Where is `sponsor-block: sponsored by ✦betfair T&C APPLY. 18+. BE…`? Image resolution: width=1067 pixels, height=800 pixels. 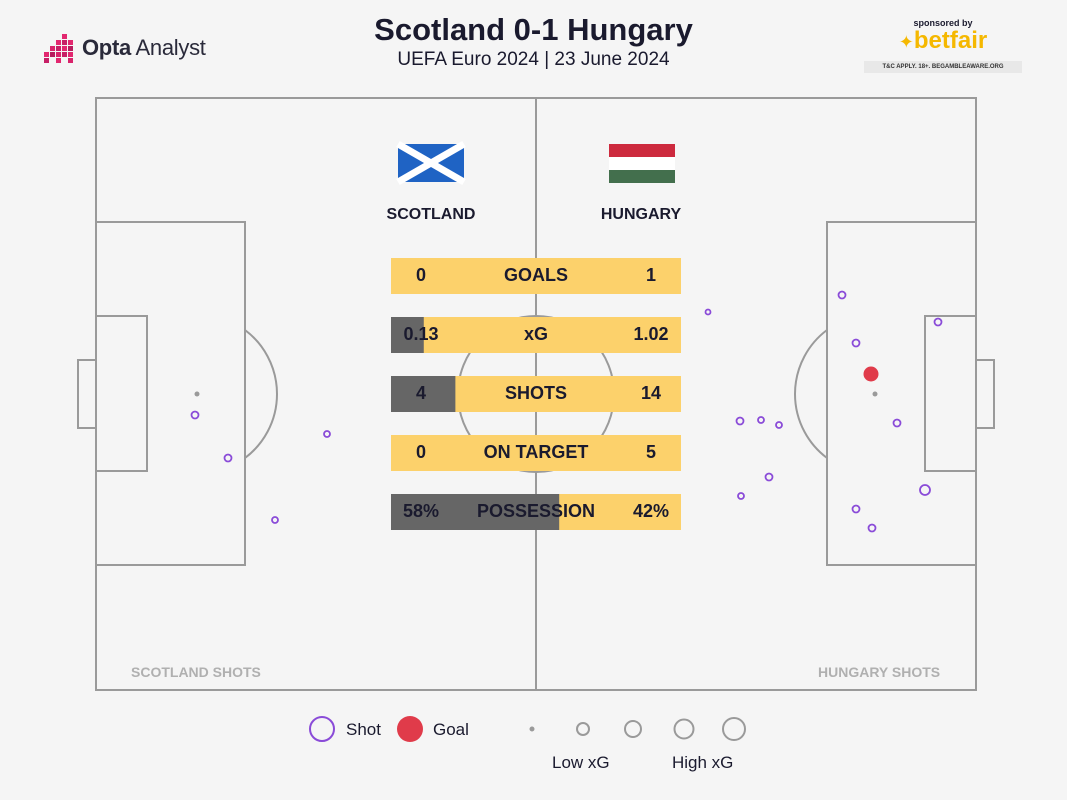 sponsor-block: sponsored by ✦betfair T&C APPLY. 18+. BE… is located at coordinates (943, 45).